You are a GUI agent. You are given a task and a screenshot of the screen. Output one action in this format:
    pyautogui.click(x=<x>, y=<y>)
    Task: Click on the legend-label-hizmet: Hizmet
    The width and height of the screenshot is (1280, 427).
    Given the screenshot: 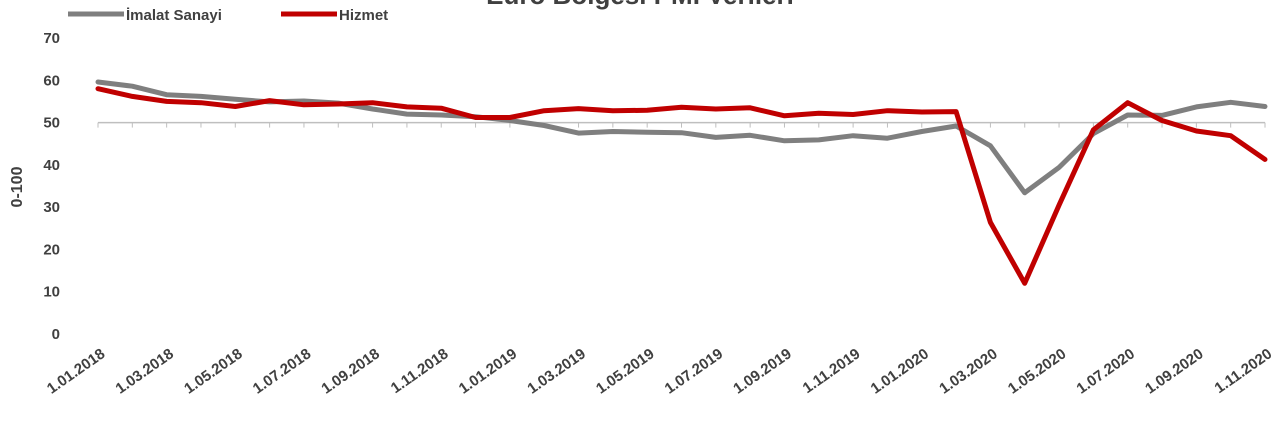 What is the action you would take?
    pyautogui.click(x=363, y=15)
    